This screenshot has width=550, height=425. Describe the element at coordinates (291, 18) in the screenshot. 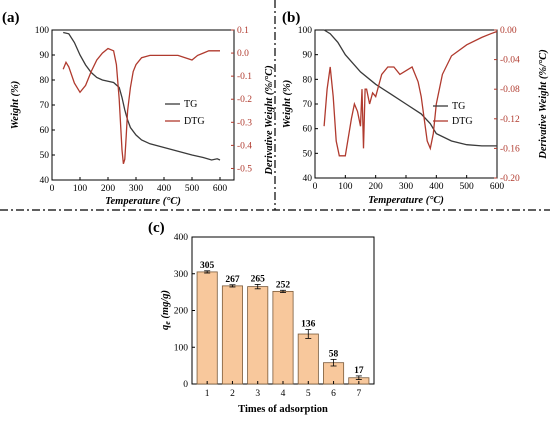

I see `panel-label-b: (b)` at that location.